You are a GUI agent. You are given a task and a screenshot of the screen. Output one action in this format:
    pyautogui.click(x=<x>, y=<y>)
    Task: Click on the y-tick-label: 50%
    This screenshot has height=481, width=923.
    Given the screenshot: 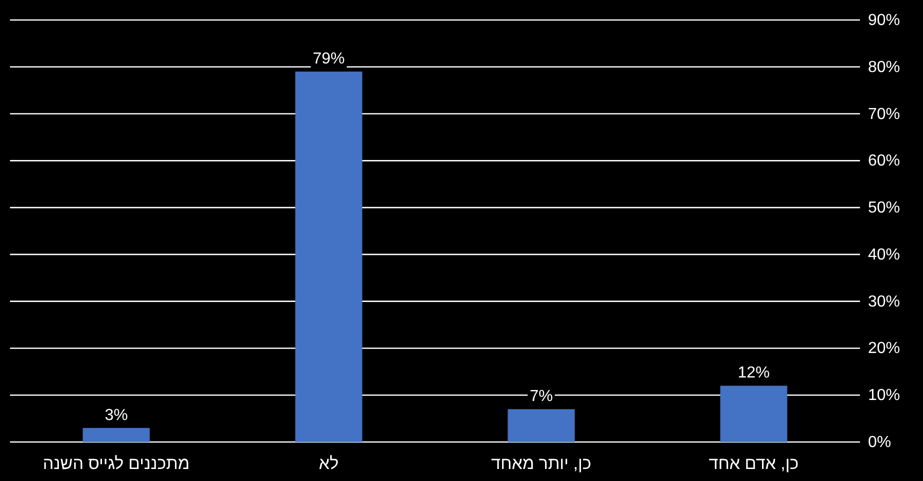 What is the action you would take?
    pyautogui.click(x=884, y=208)
    